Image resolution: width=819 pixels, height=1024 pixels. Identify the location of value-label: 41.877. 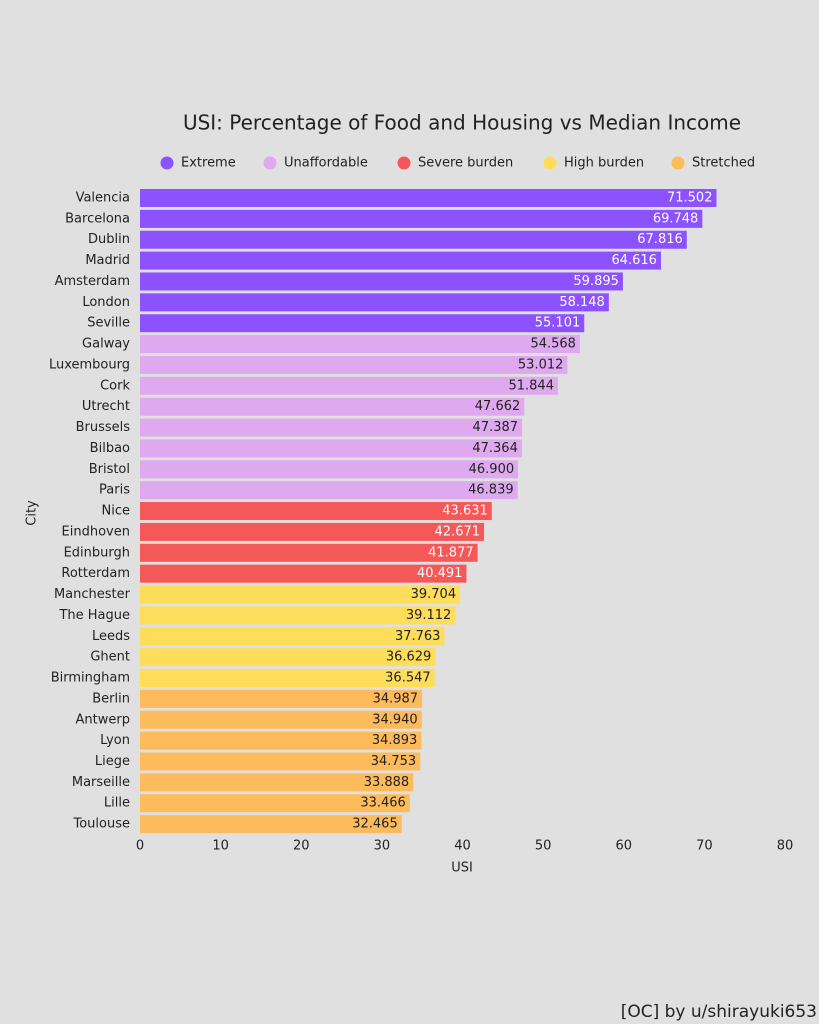
(451, 552).